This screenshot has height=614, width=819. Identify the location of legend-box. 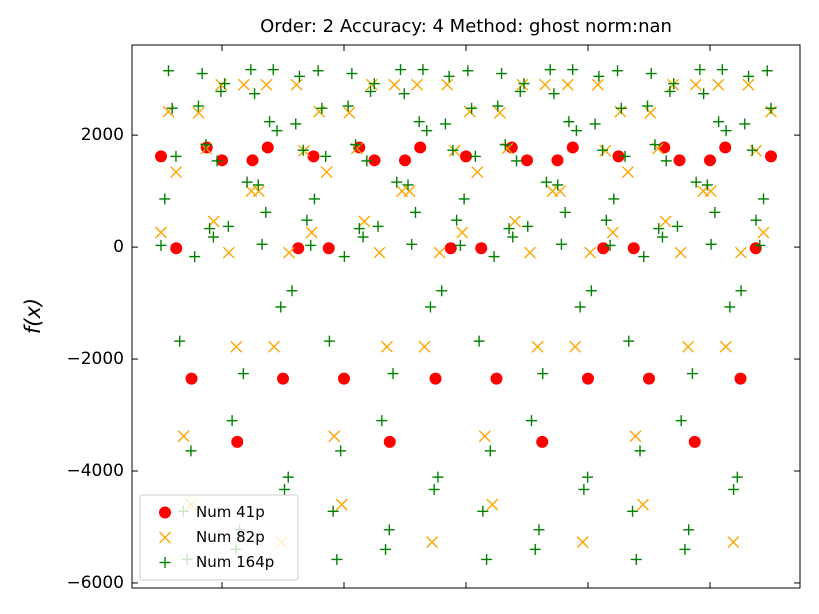
(219, 537).